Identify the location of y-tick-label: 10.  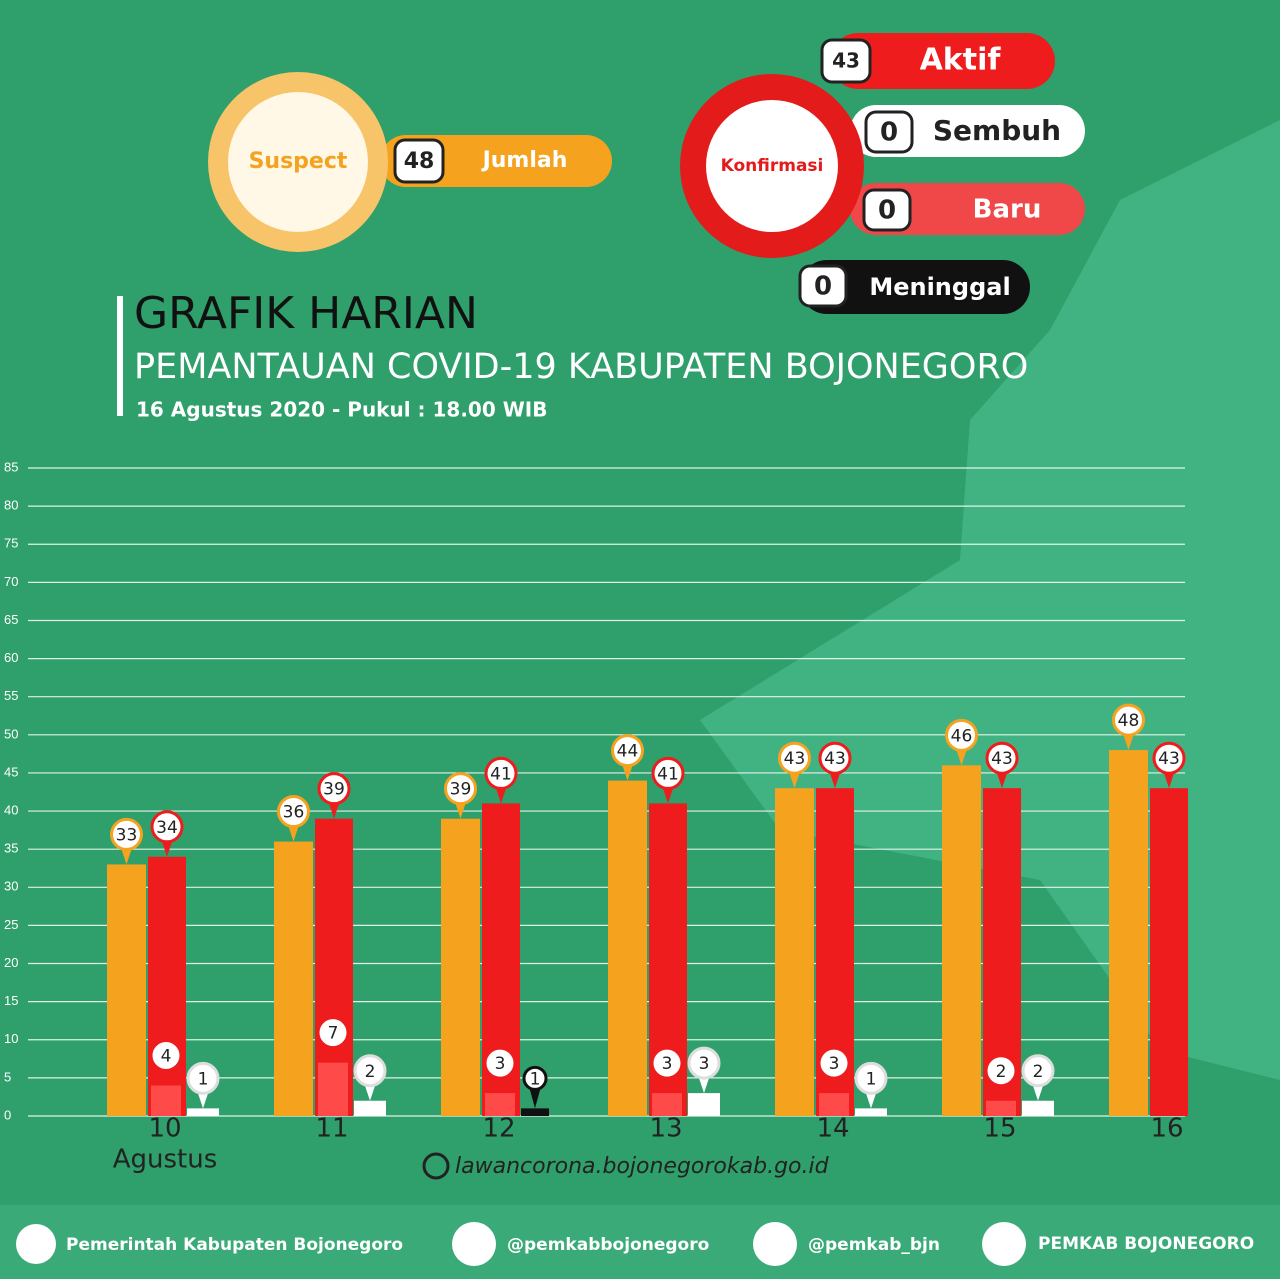
(11, 1038).